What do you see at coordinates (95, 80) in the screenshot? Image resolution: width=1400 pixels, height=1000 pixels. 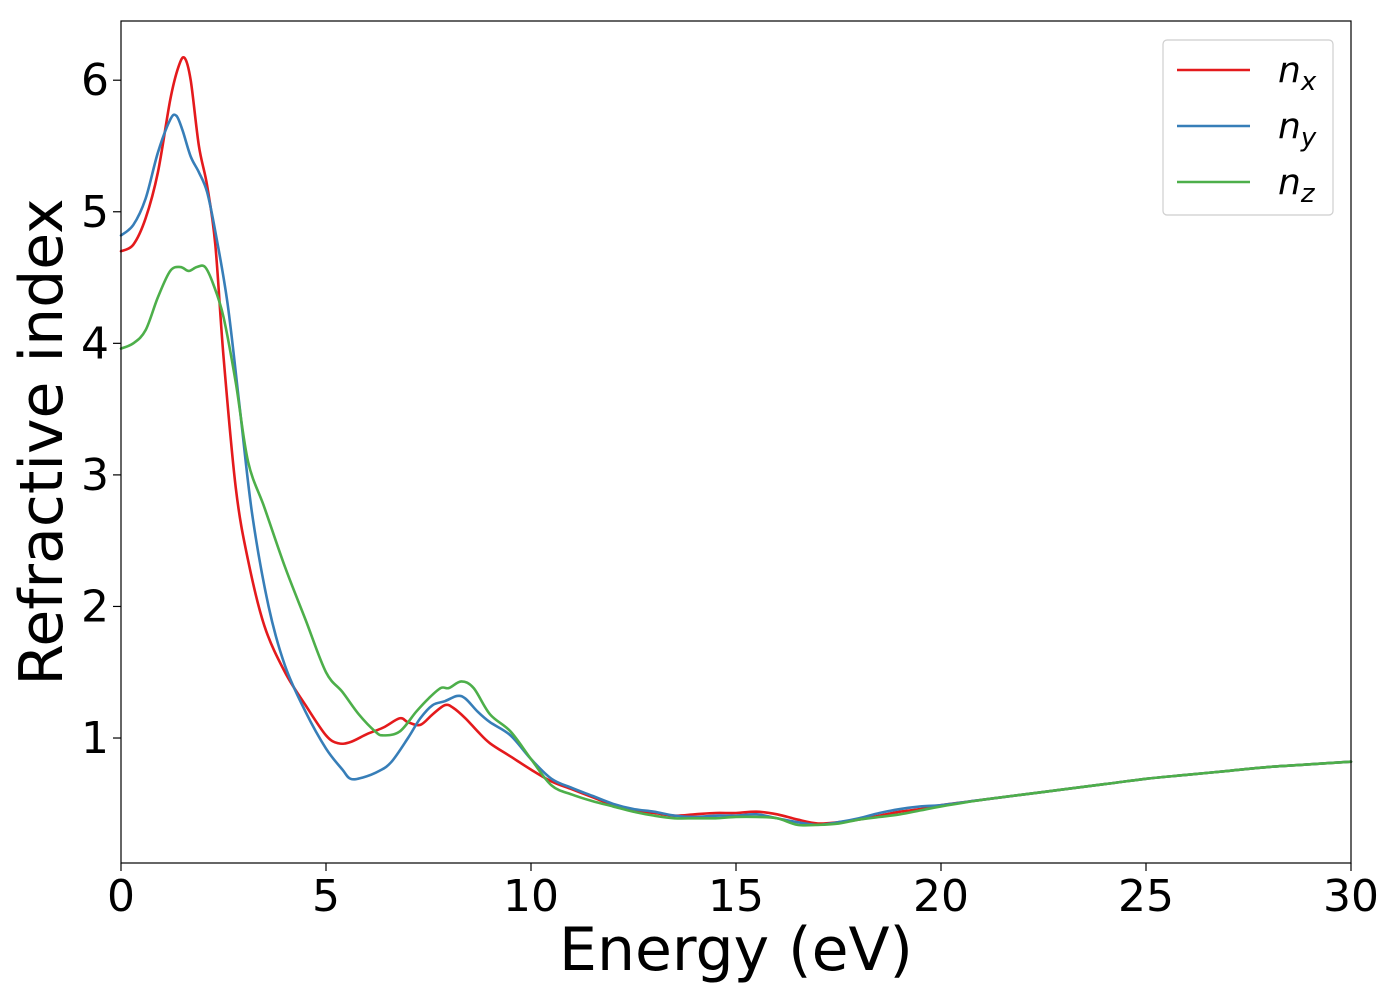 I see `y-tick-label: 6` at bounding box center [95, 80].